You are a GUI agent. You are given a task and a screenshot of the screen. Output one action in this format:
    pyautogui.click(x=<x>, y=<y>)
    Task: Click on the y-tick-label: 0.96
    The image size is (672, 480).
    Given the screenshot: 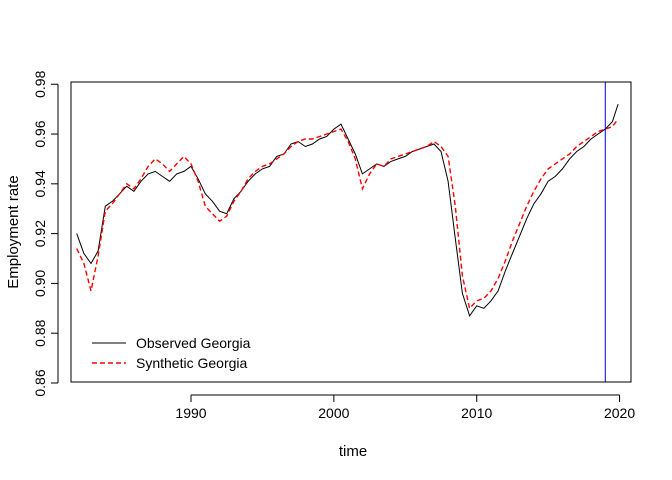 What is the action you would take?
    pyautogui.click(x=40, y=133)
    